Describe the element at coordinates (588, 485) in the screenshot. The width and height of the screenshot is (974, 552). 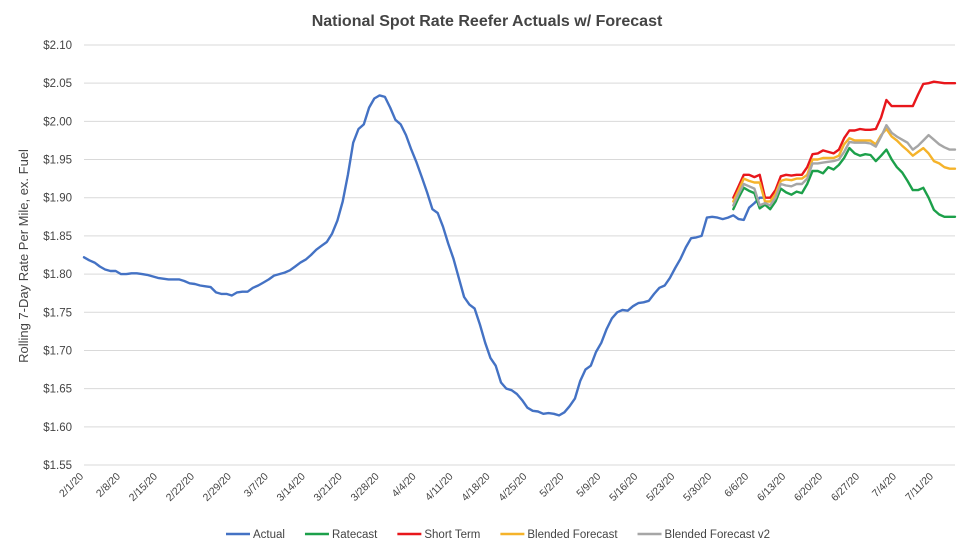
I see `x-tick-label: 5/9/20` at that location.